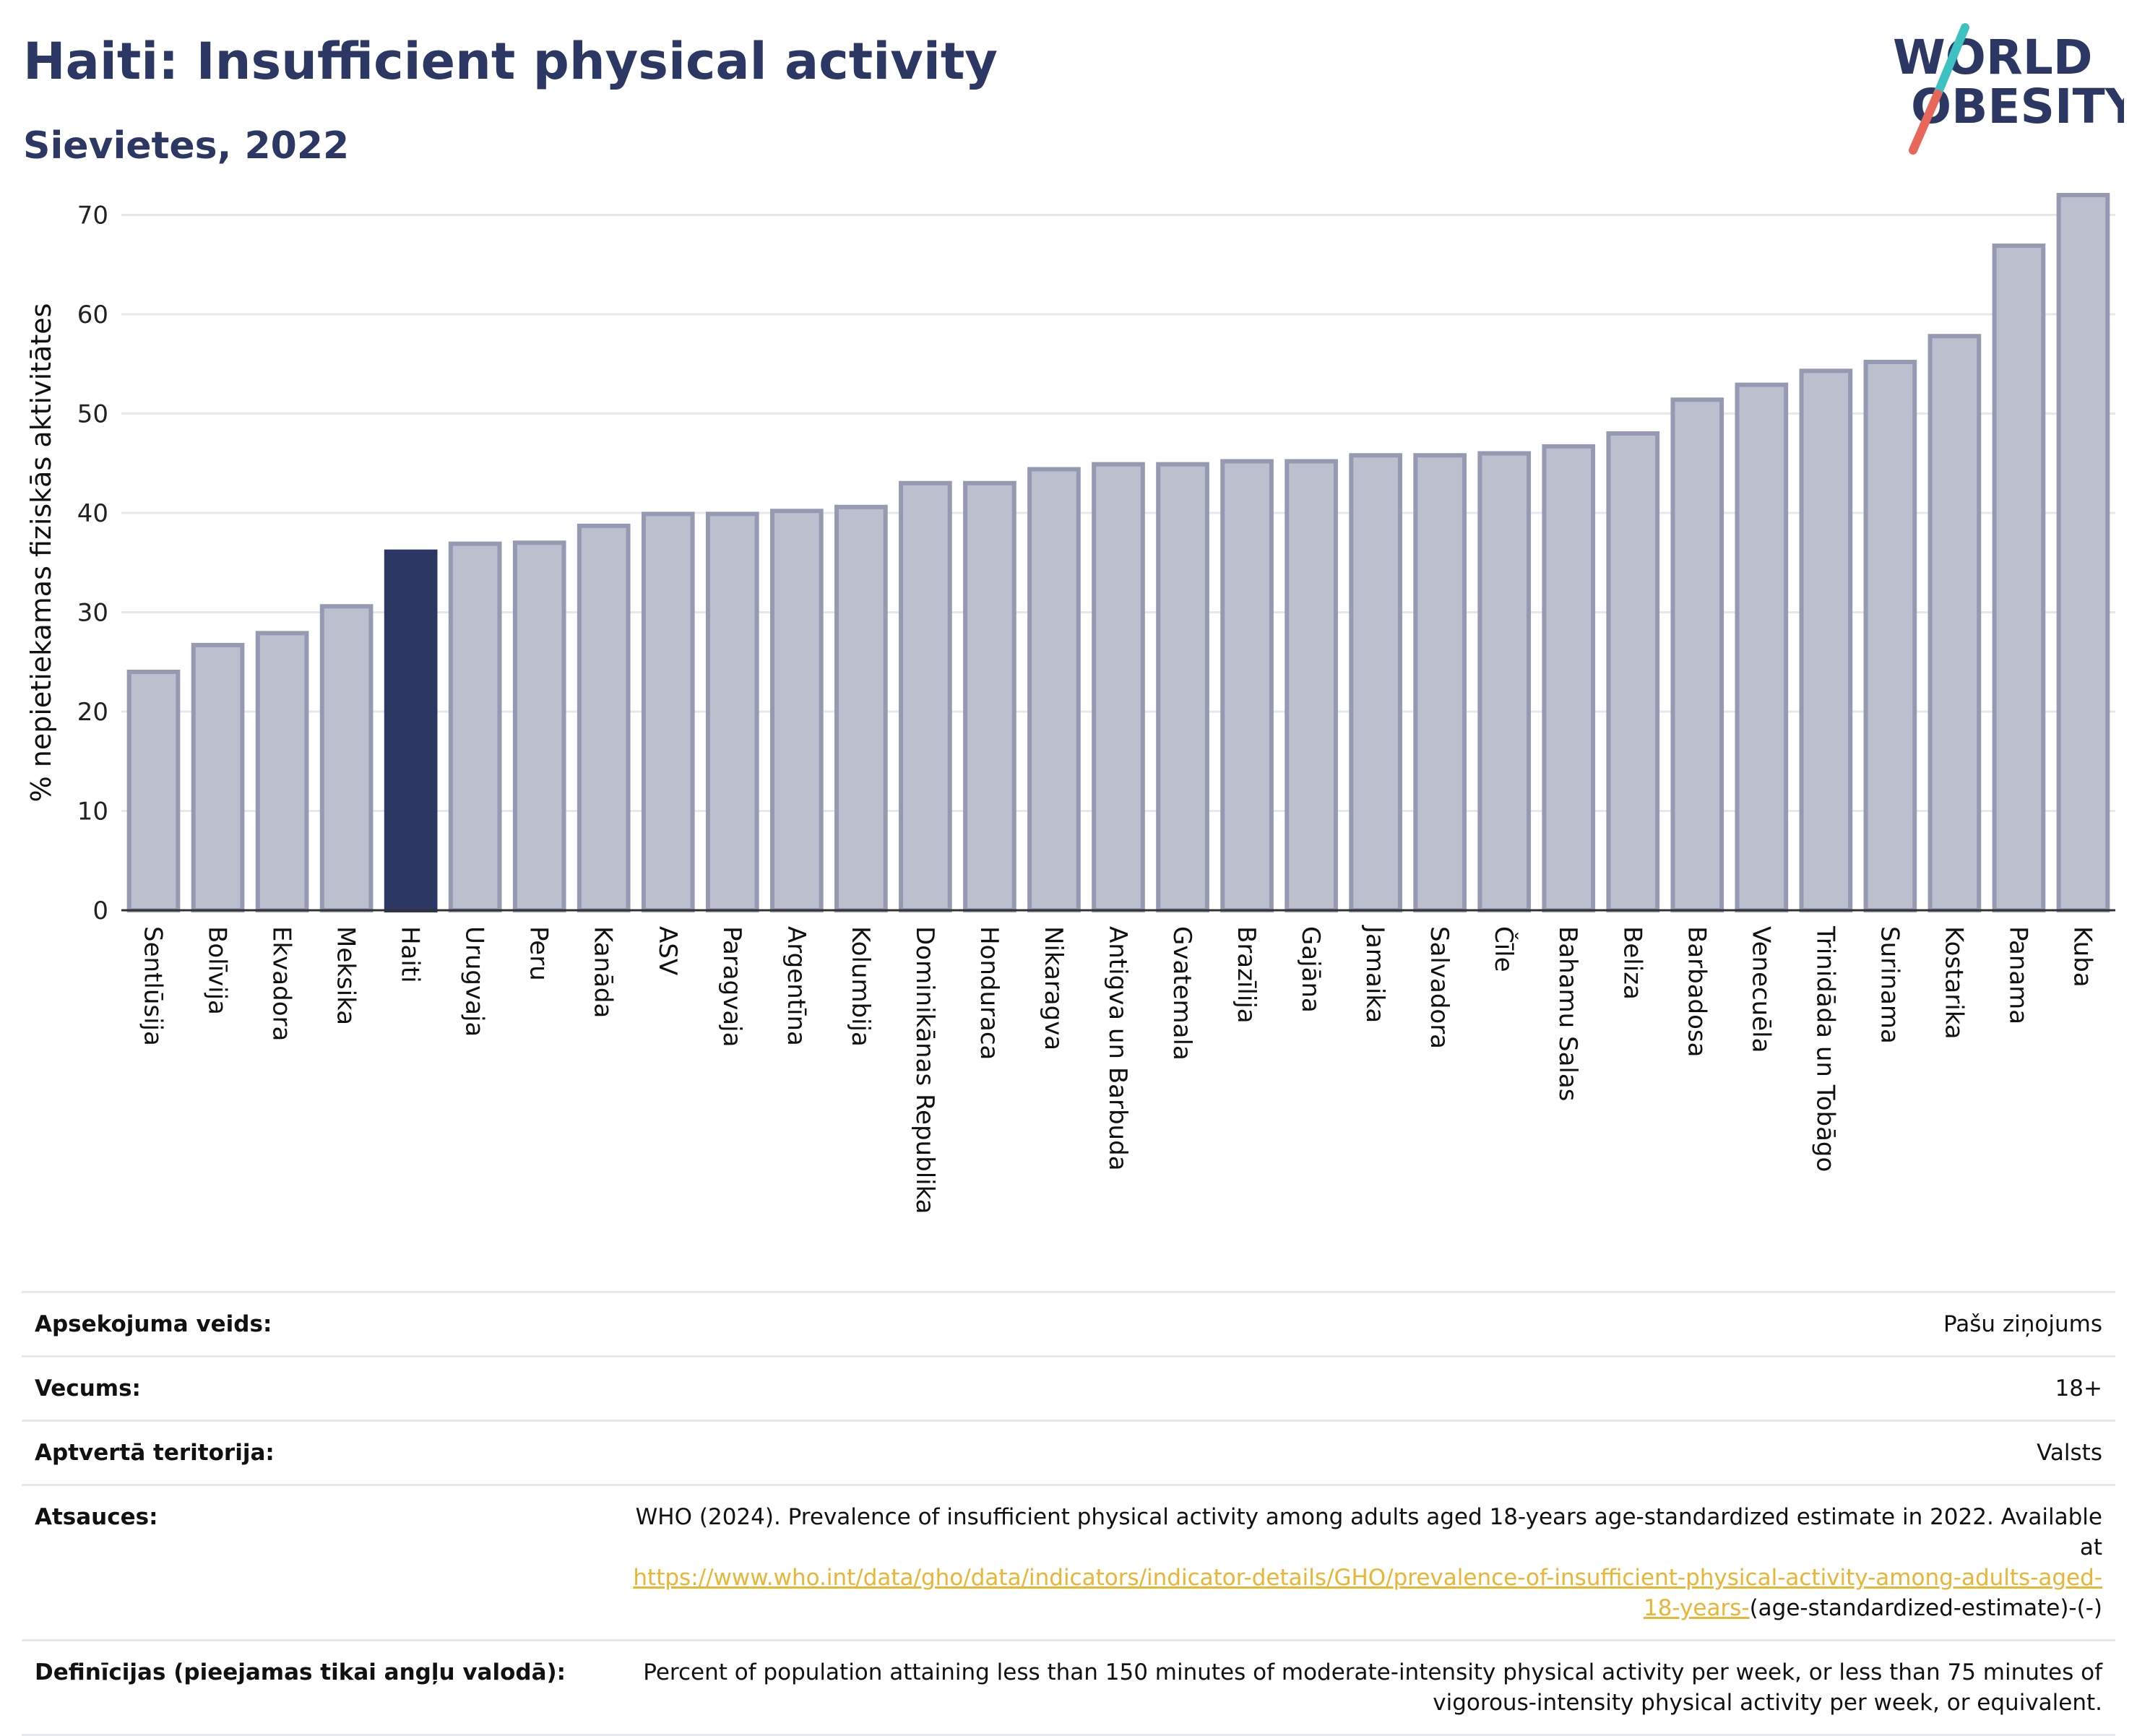  What do you see at coordinates (1504, 949) in the screenshot?
I see `x-tick-label: Čīle` at bounding box center [1504, 949].